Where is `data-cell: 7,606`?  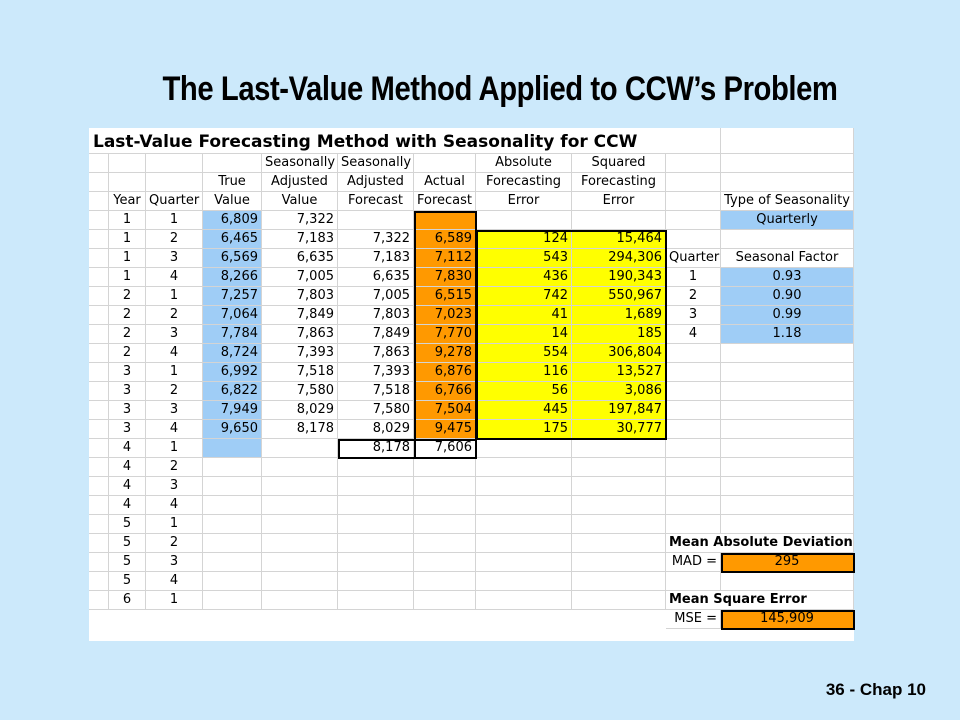
data-cell: 7,606 is located at coordinates (445, 448).